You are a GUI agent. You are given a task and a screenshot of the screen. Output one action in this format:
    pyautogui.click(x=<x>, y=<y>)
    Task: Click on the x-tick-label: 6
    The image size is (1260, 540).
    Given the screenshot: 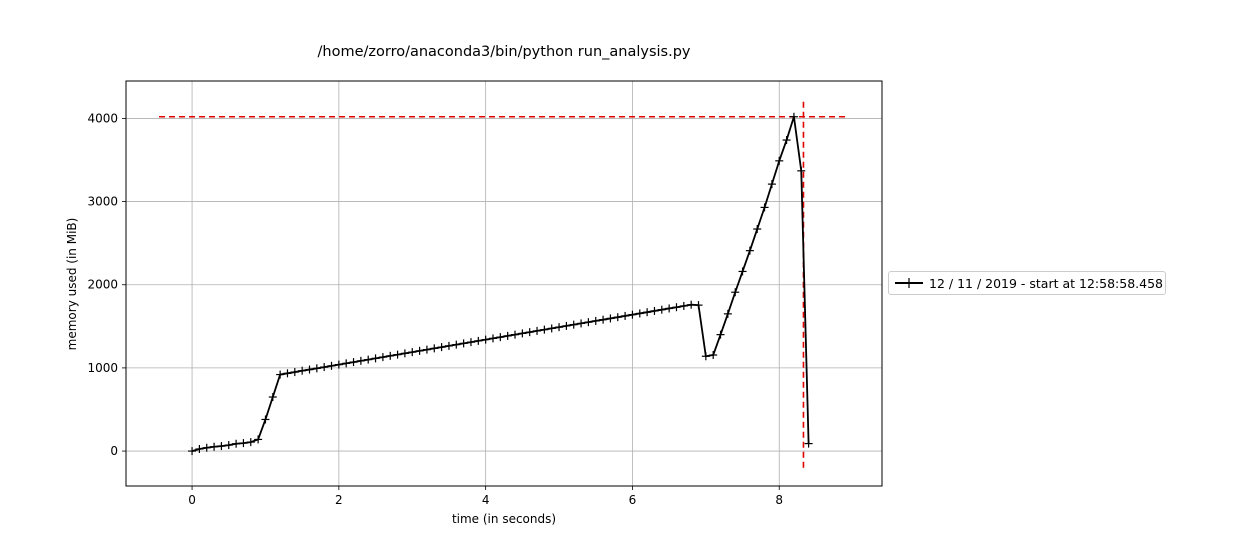 What is the action you would take?
    pyautogui.click(x=633, y=500)
    